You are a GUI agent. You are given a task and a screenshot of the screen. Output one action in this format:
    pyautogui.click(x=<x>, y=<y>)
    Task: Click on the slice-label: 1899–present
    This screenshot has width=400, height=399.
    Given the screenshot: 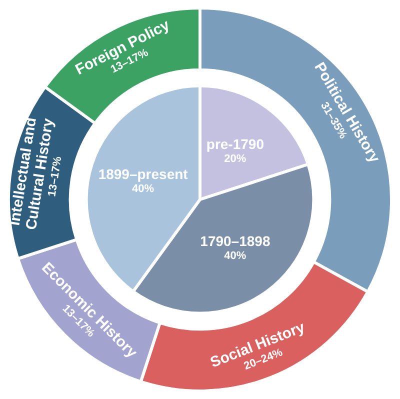 What is the action you would take?
    pyautogui.click(x=143, y=174)
    